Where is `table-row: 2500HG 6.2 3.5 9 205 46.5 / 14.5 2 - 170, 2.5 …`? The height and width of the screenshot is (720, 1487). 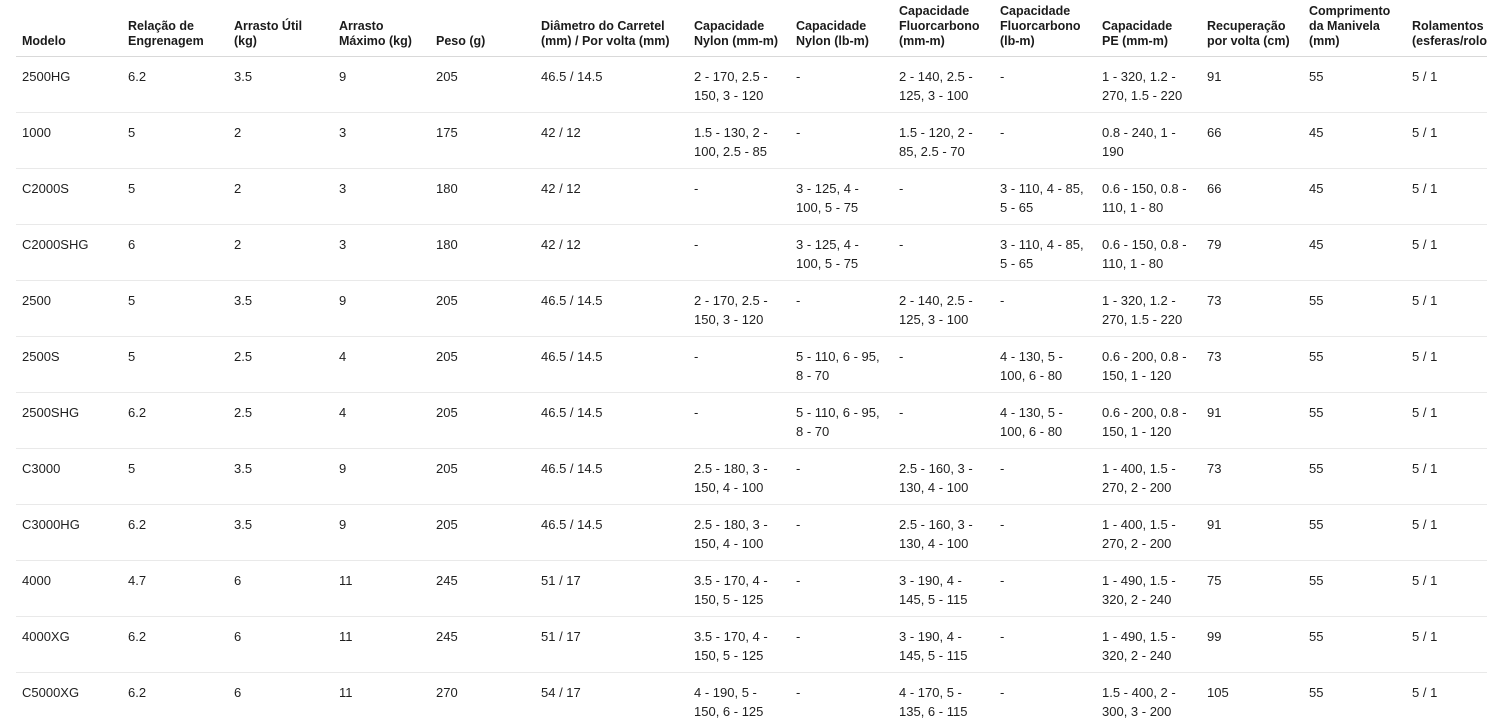 table-row: 2500HG 6.2 3.5 9 205 46.5 / 14.5 2 - 170, 2.5 … is located at coordinates (751, 84).